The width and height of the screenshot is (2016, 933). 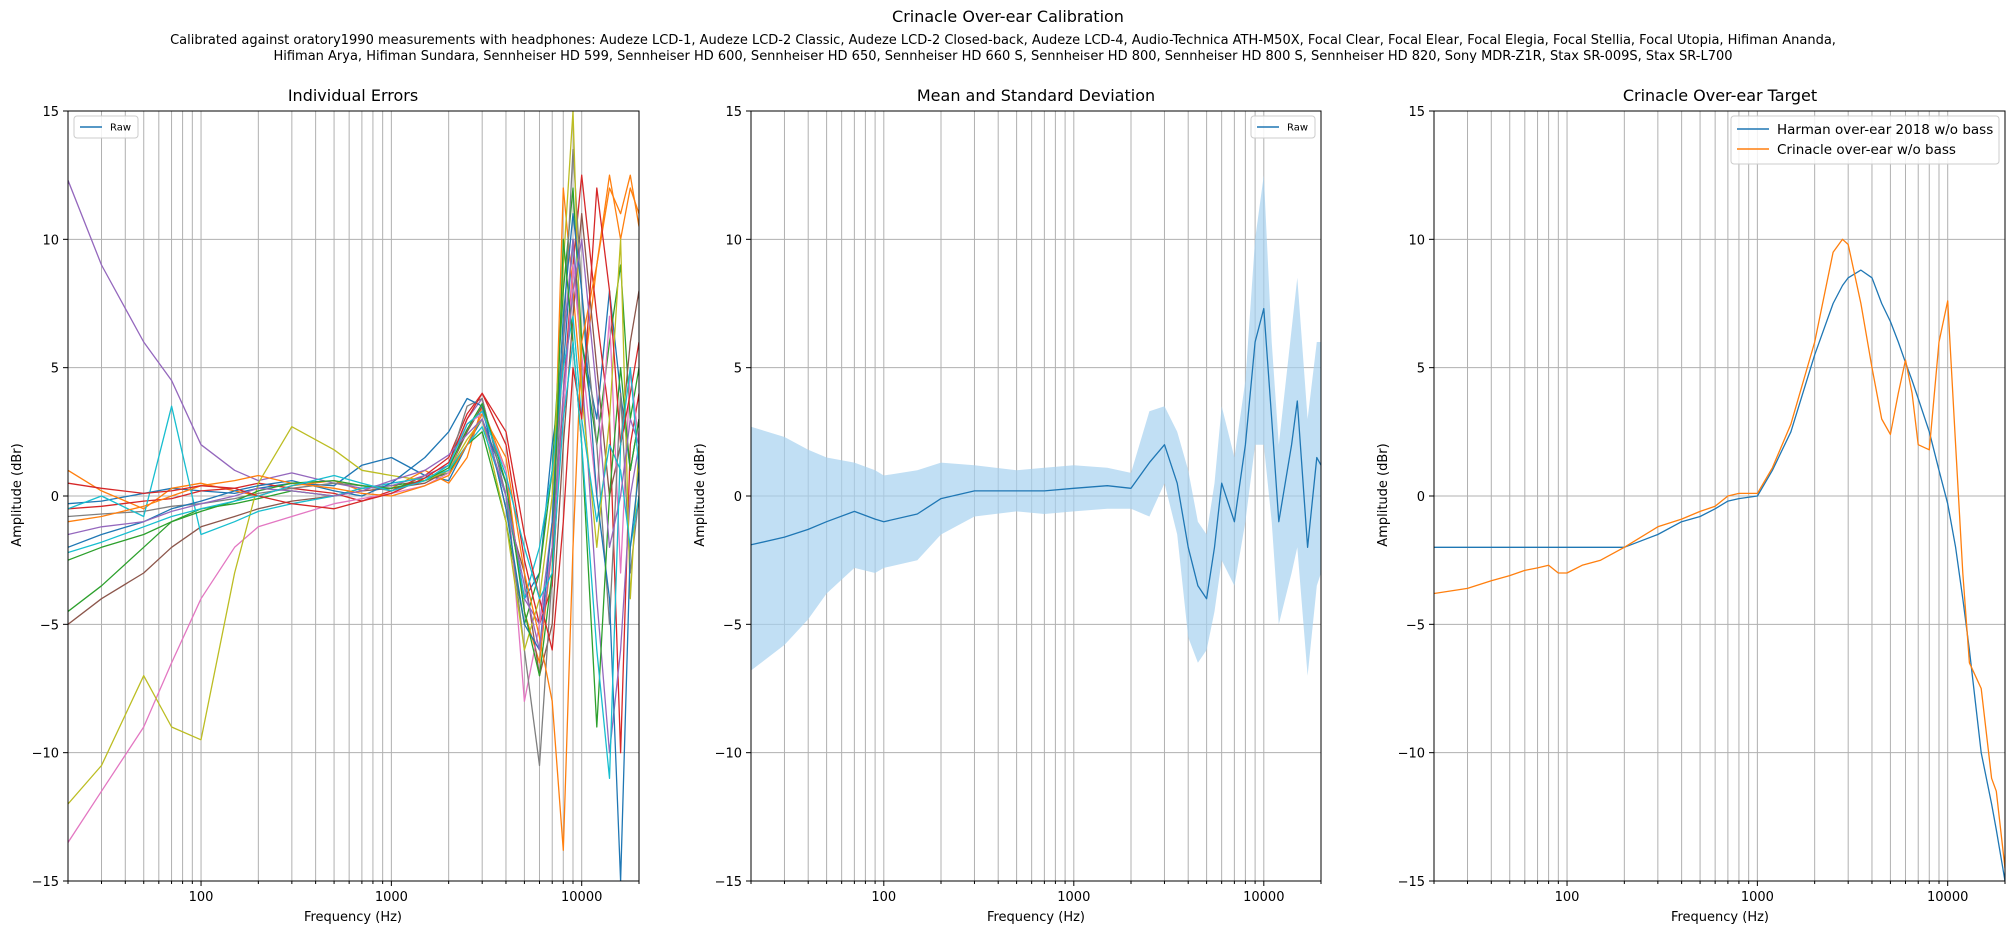 I want to click on panel-title: Individual Errors, so click(x=353, y=95).